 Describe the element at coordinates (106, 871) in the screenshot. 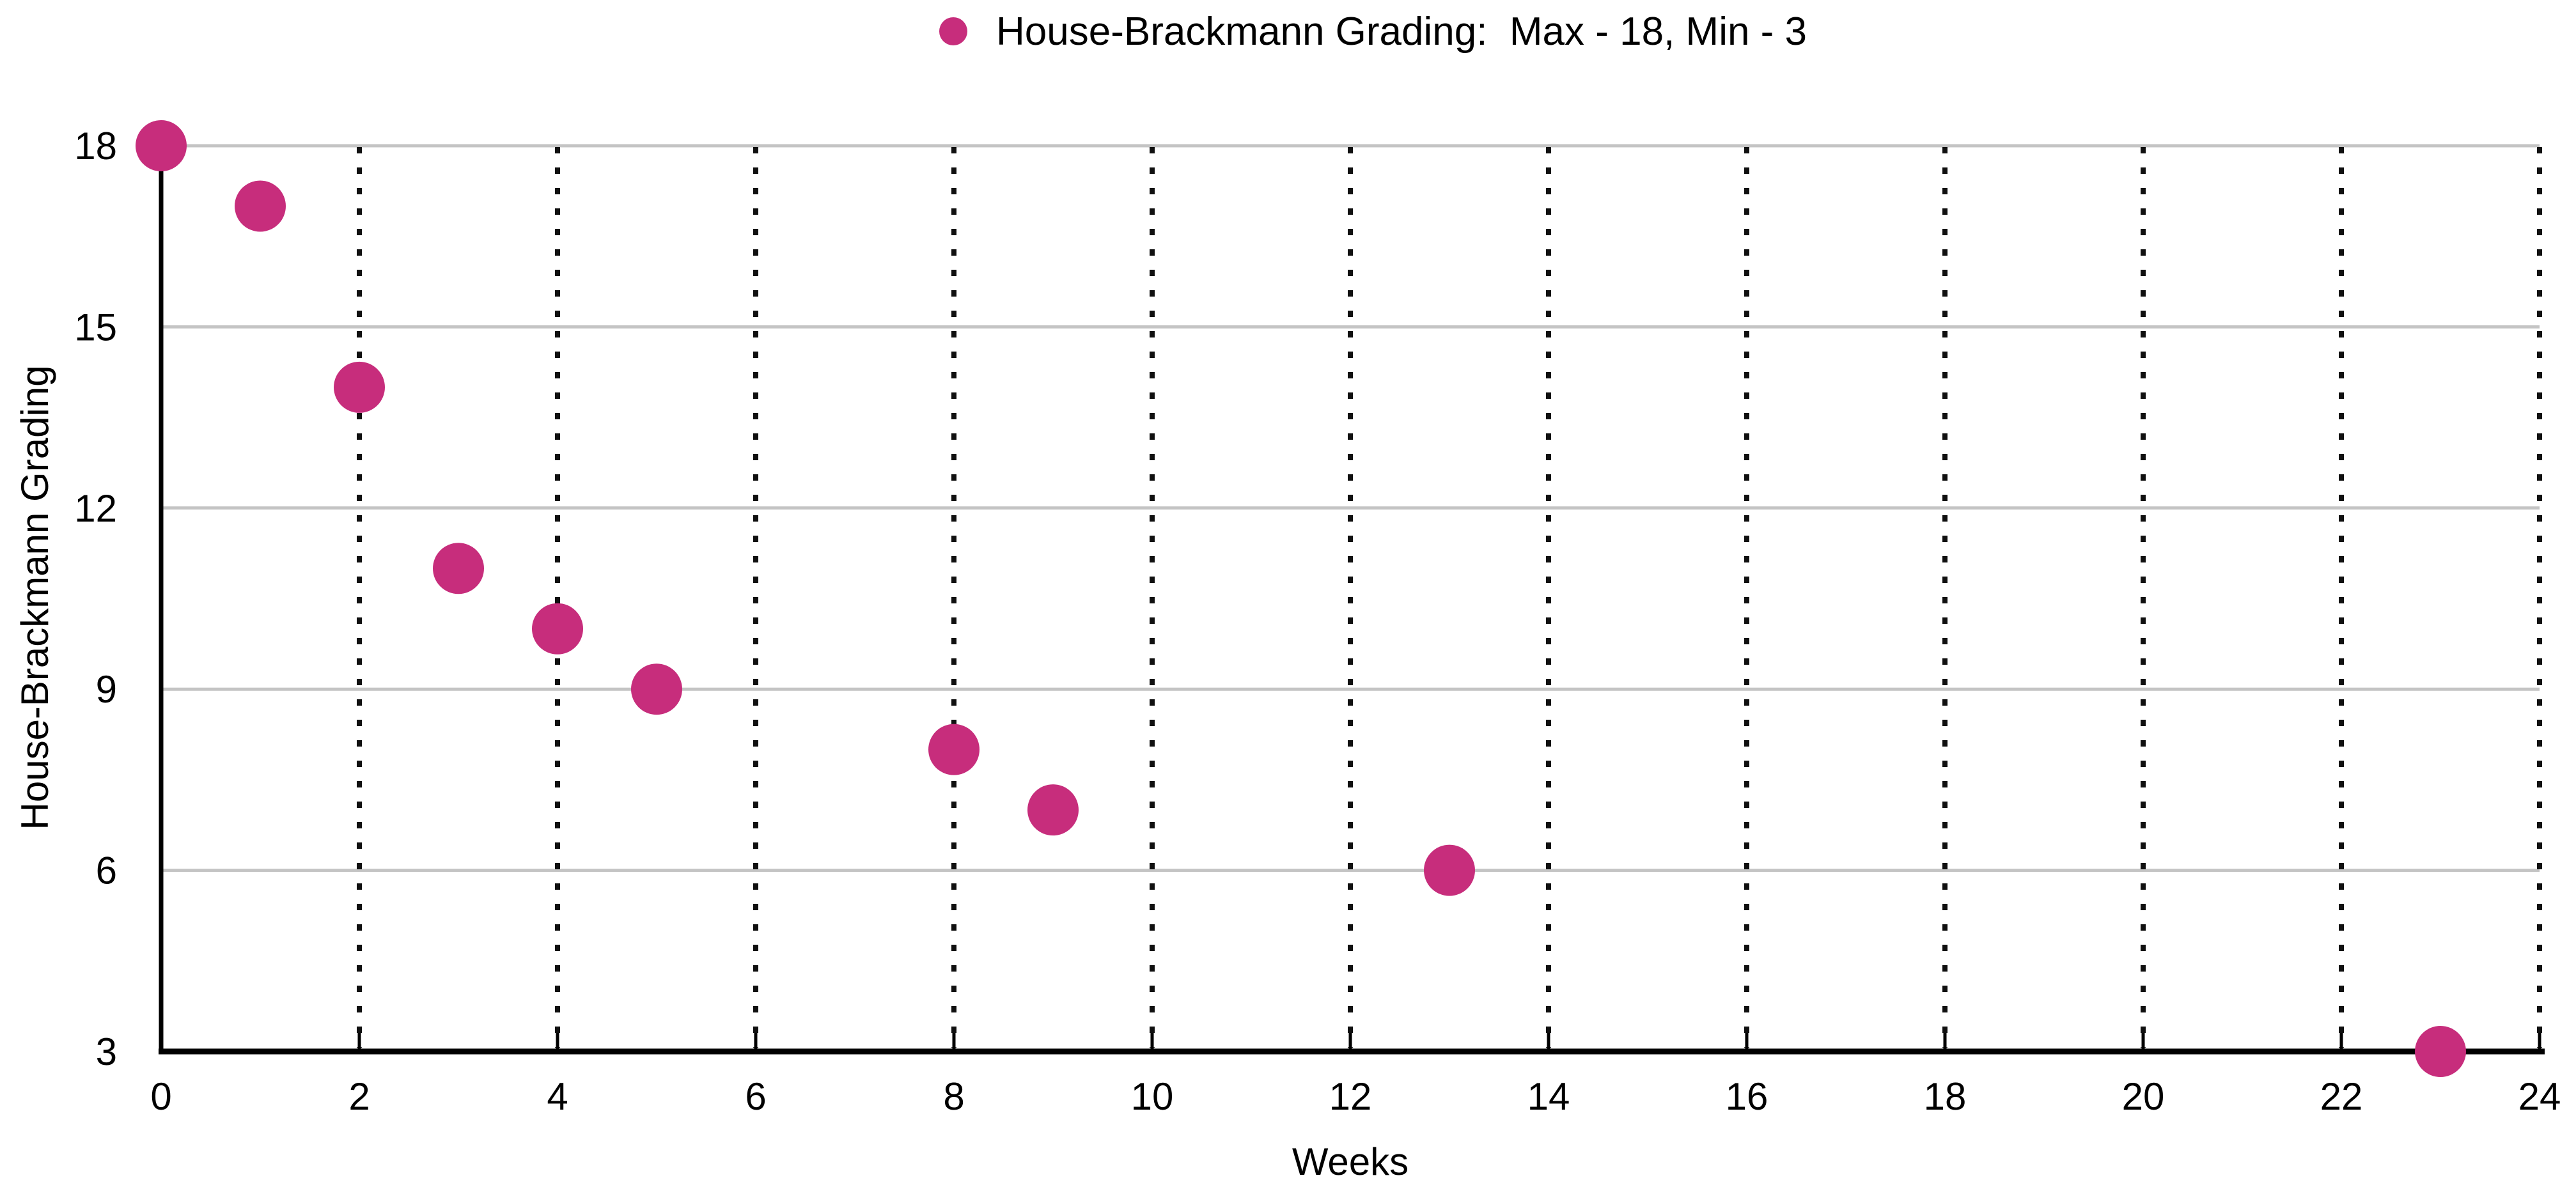

I see `y-tick-label: 6` at that location.